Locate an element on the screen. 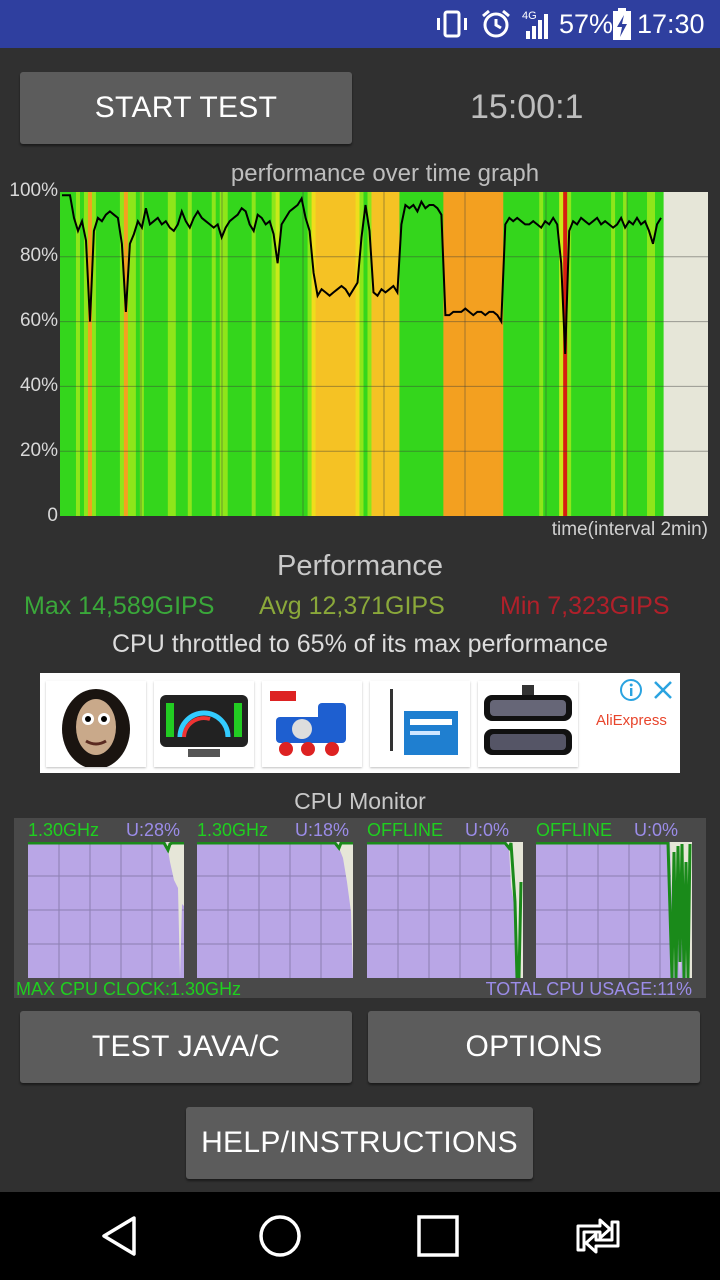 The image size is (720, 1280). ad-info-icon is located at coordinates (631, 692).